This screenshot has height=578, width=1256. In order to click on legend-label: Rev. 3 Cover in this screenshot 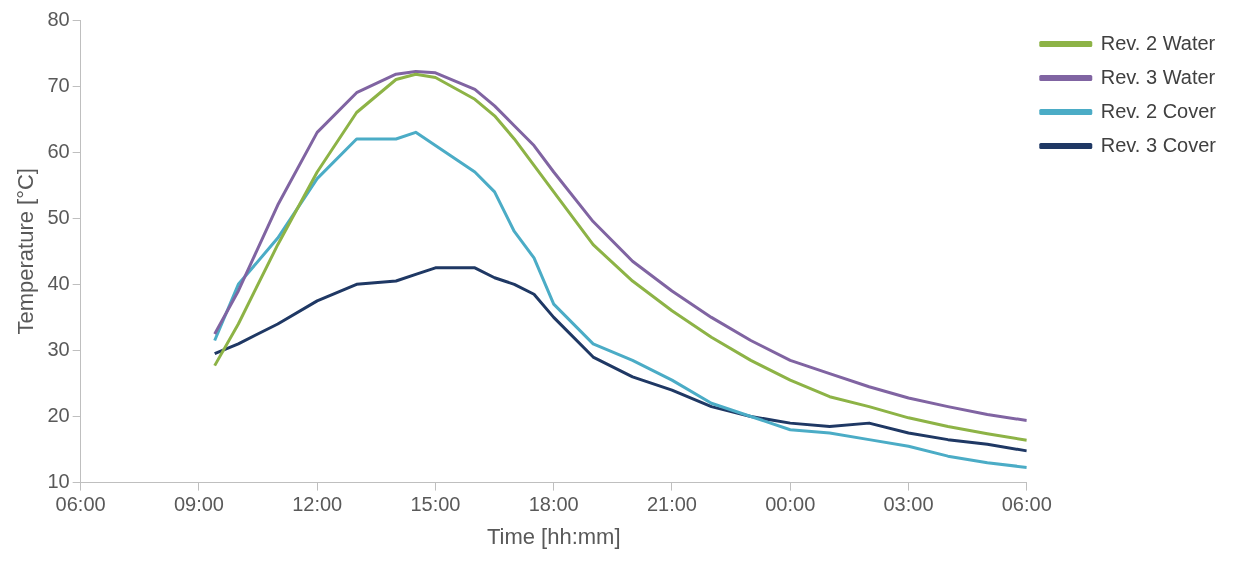, I will do `click(1158, 144)`.